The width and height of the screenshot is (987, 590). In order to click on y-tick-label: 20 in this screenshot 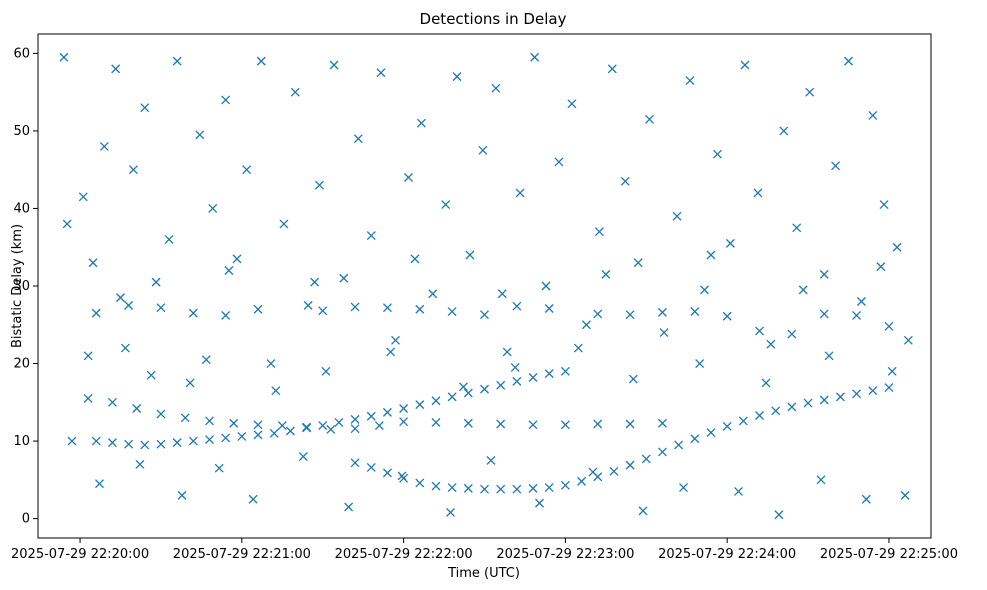, I will do `click(21, 364)`.